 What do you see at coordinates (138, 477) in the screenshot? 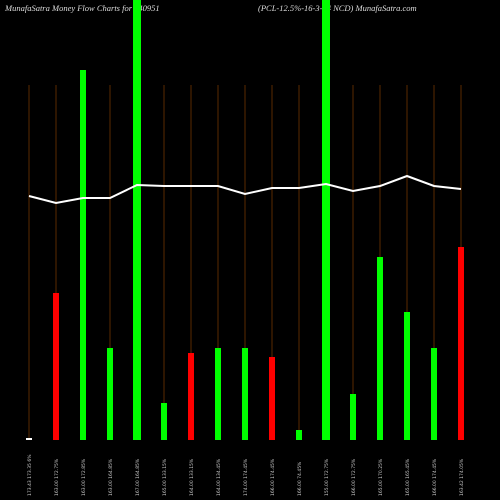
I see `x-tick-label: 167.00 164.85%` at bounding box center [138, 477].